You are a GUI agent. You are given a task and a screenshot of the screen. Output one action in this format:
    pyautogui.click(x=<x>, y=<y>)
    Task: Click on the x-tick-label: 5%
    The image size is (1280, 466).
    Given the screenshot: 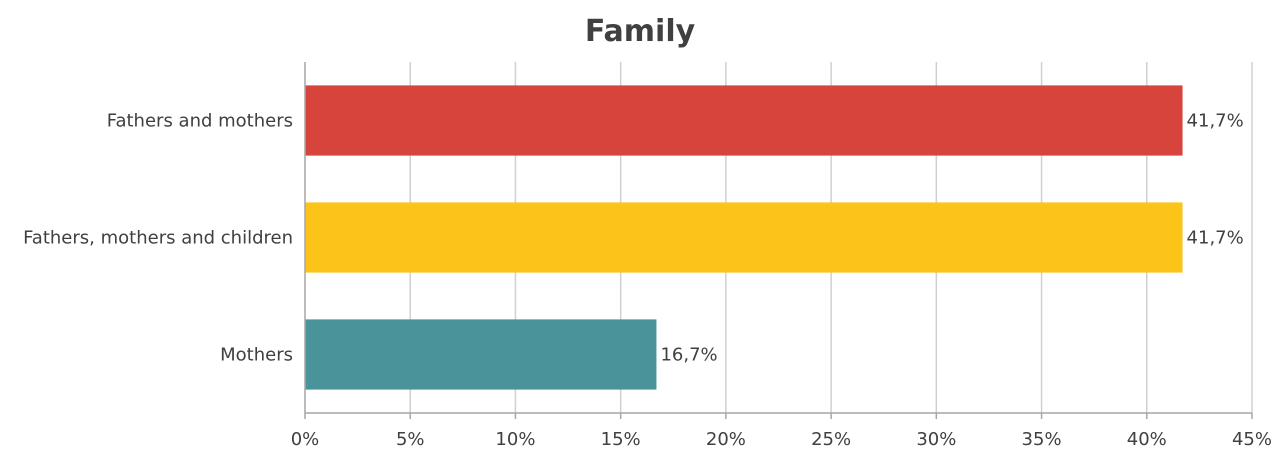 What is the action you would take?
    pyautogui.click(x=410, y=439)
    